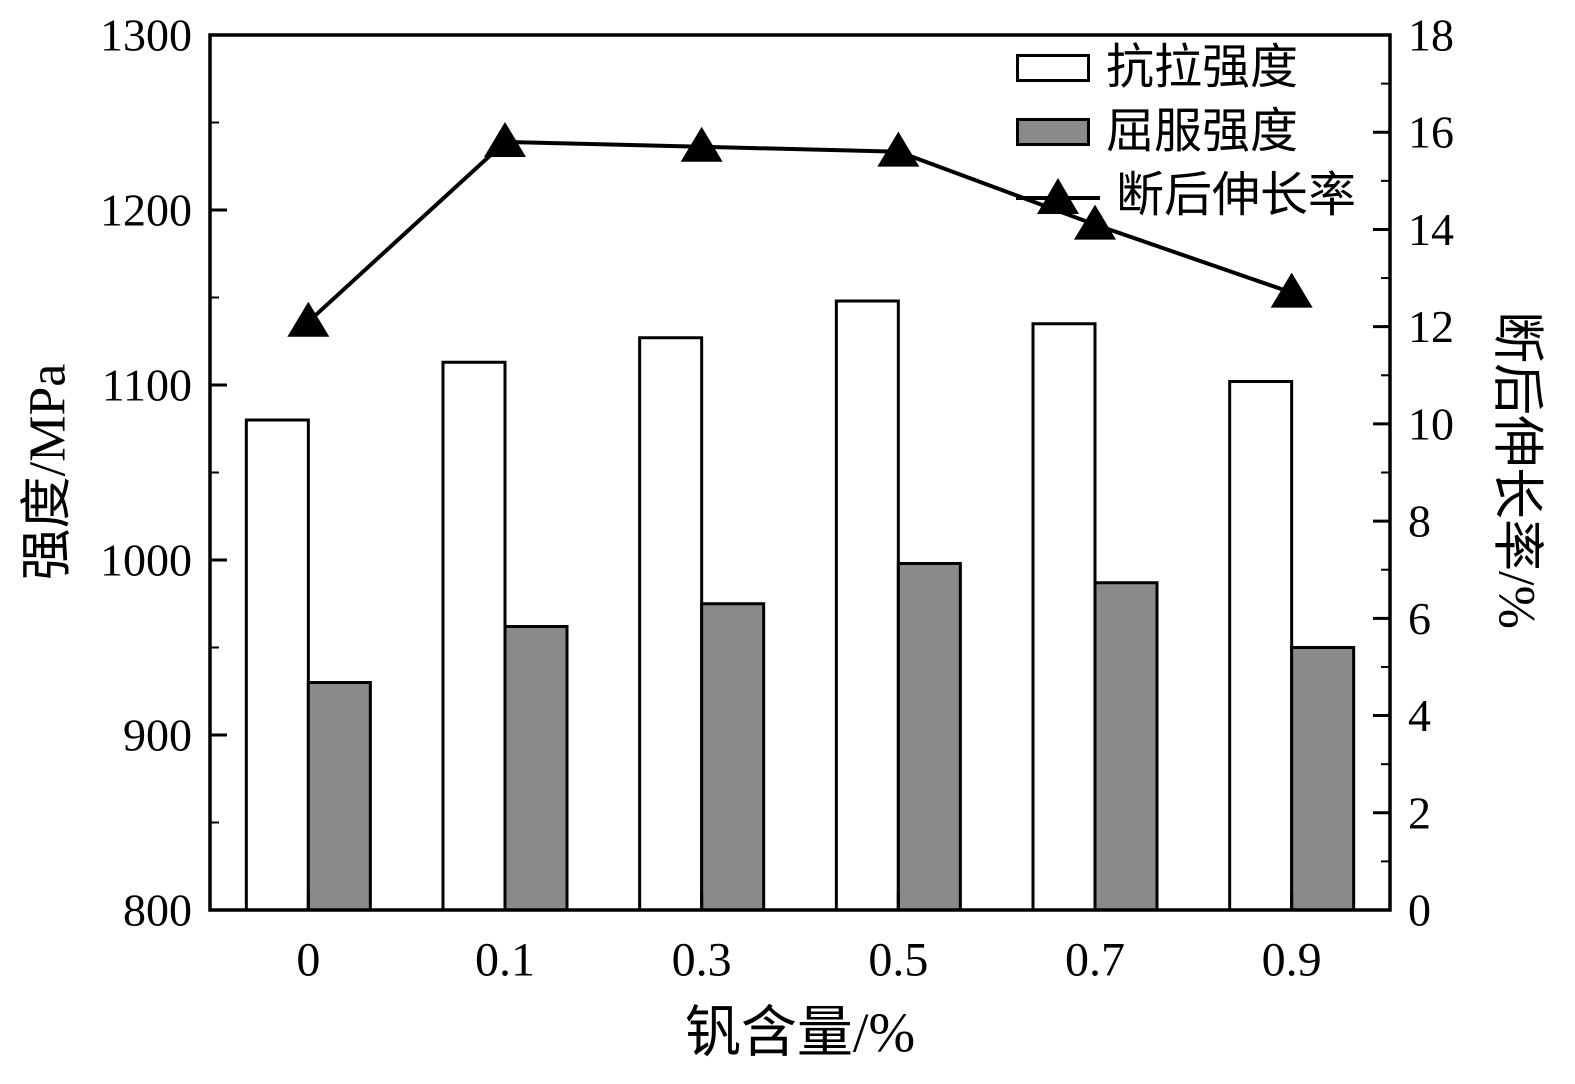 This screenshot has height=1084, width=1575. I want to click on x-tick-label: 0.1, so click(505, 960).